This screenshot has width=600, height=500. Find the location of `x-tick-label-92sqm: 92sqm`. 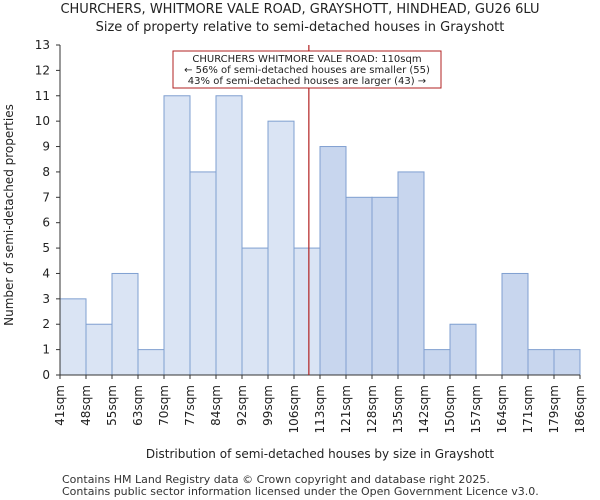

x-tick-label-92sqm: 92sqm is located at coordinates (242, 405).